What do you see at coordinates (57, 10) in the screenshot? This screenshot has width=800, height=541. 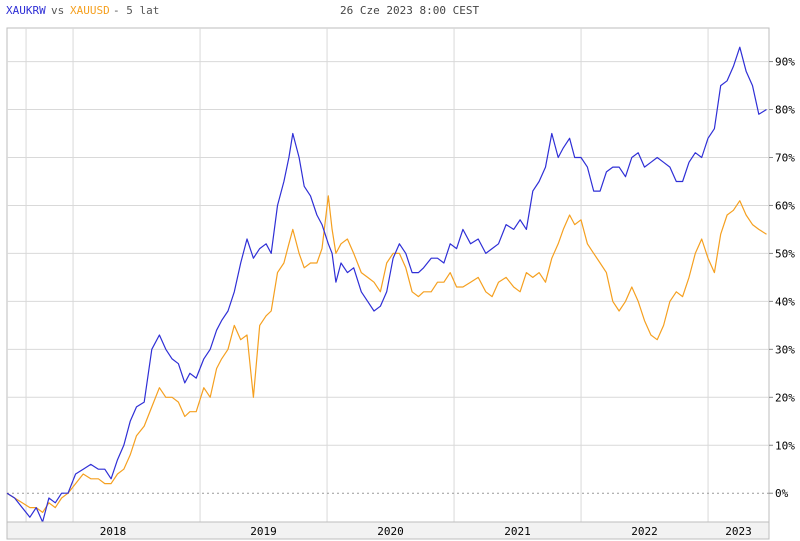 I see `vs-label: vs` at bounding box center [57, 10].